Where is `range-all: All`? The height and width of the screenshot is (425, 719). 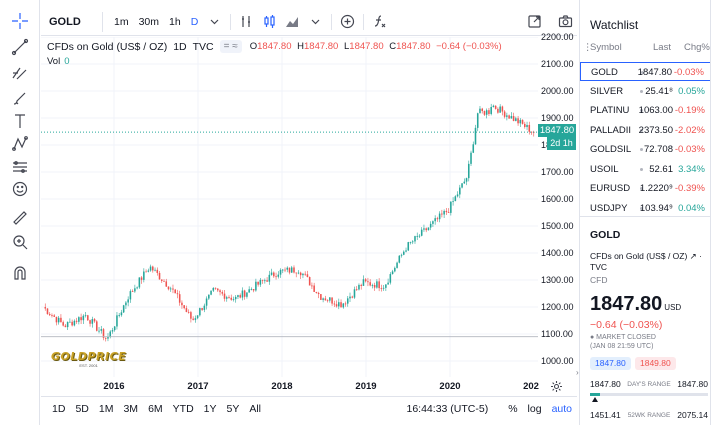
range-all: All is located at coordinates (255, 408).